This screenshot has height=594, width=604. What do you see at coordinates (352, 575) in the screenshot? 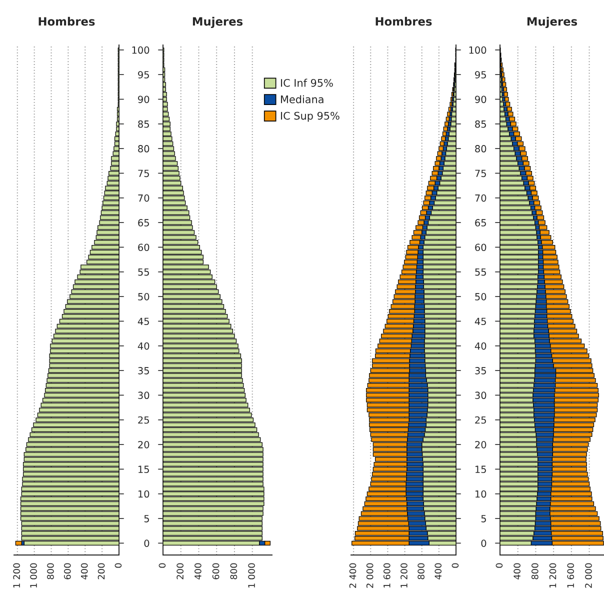
I see `x-tick-label: 2 400` at bounding box center [352, 575].